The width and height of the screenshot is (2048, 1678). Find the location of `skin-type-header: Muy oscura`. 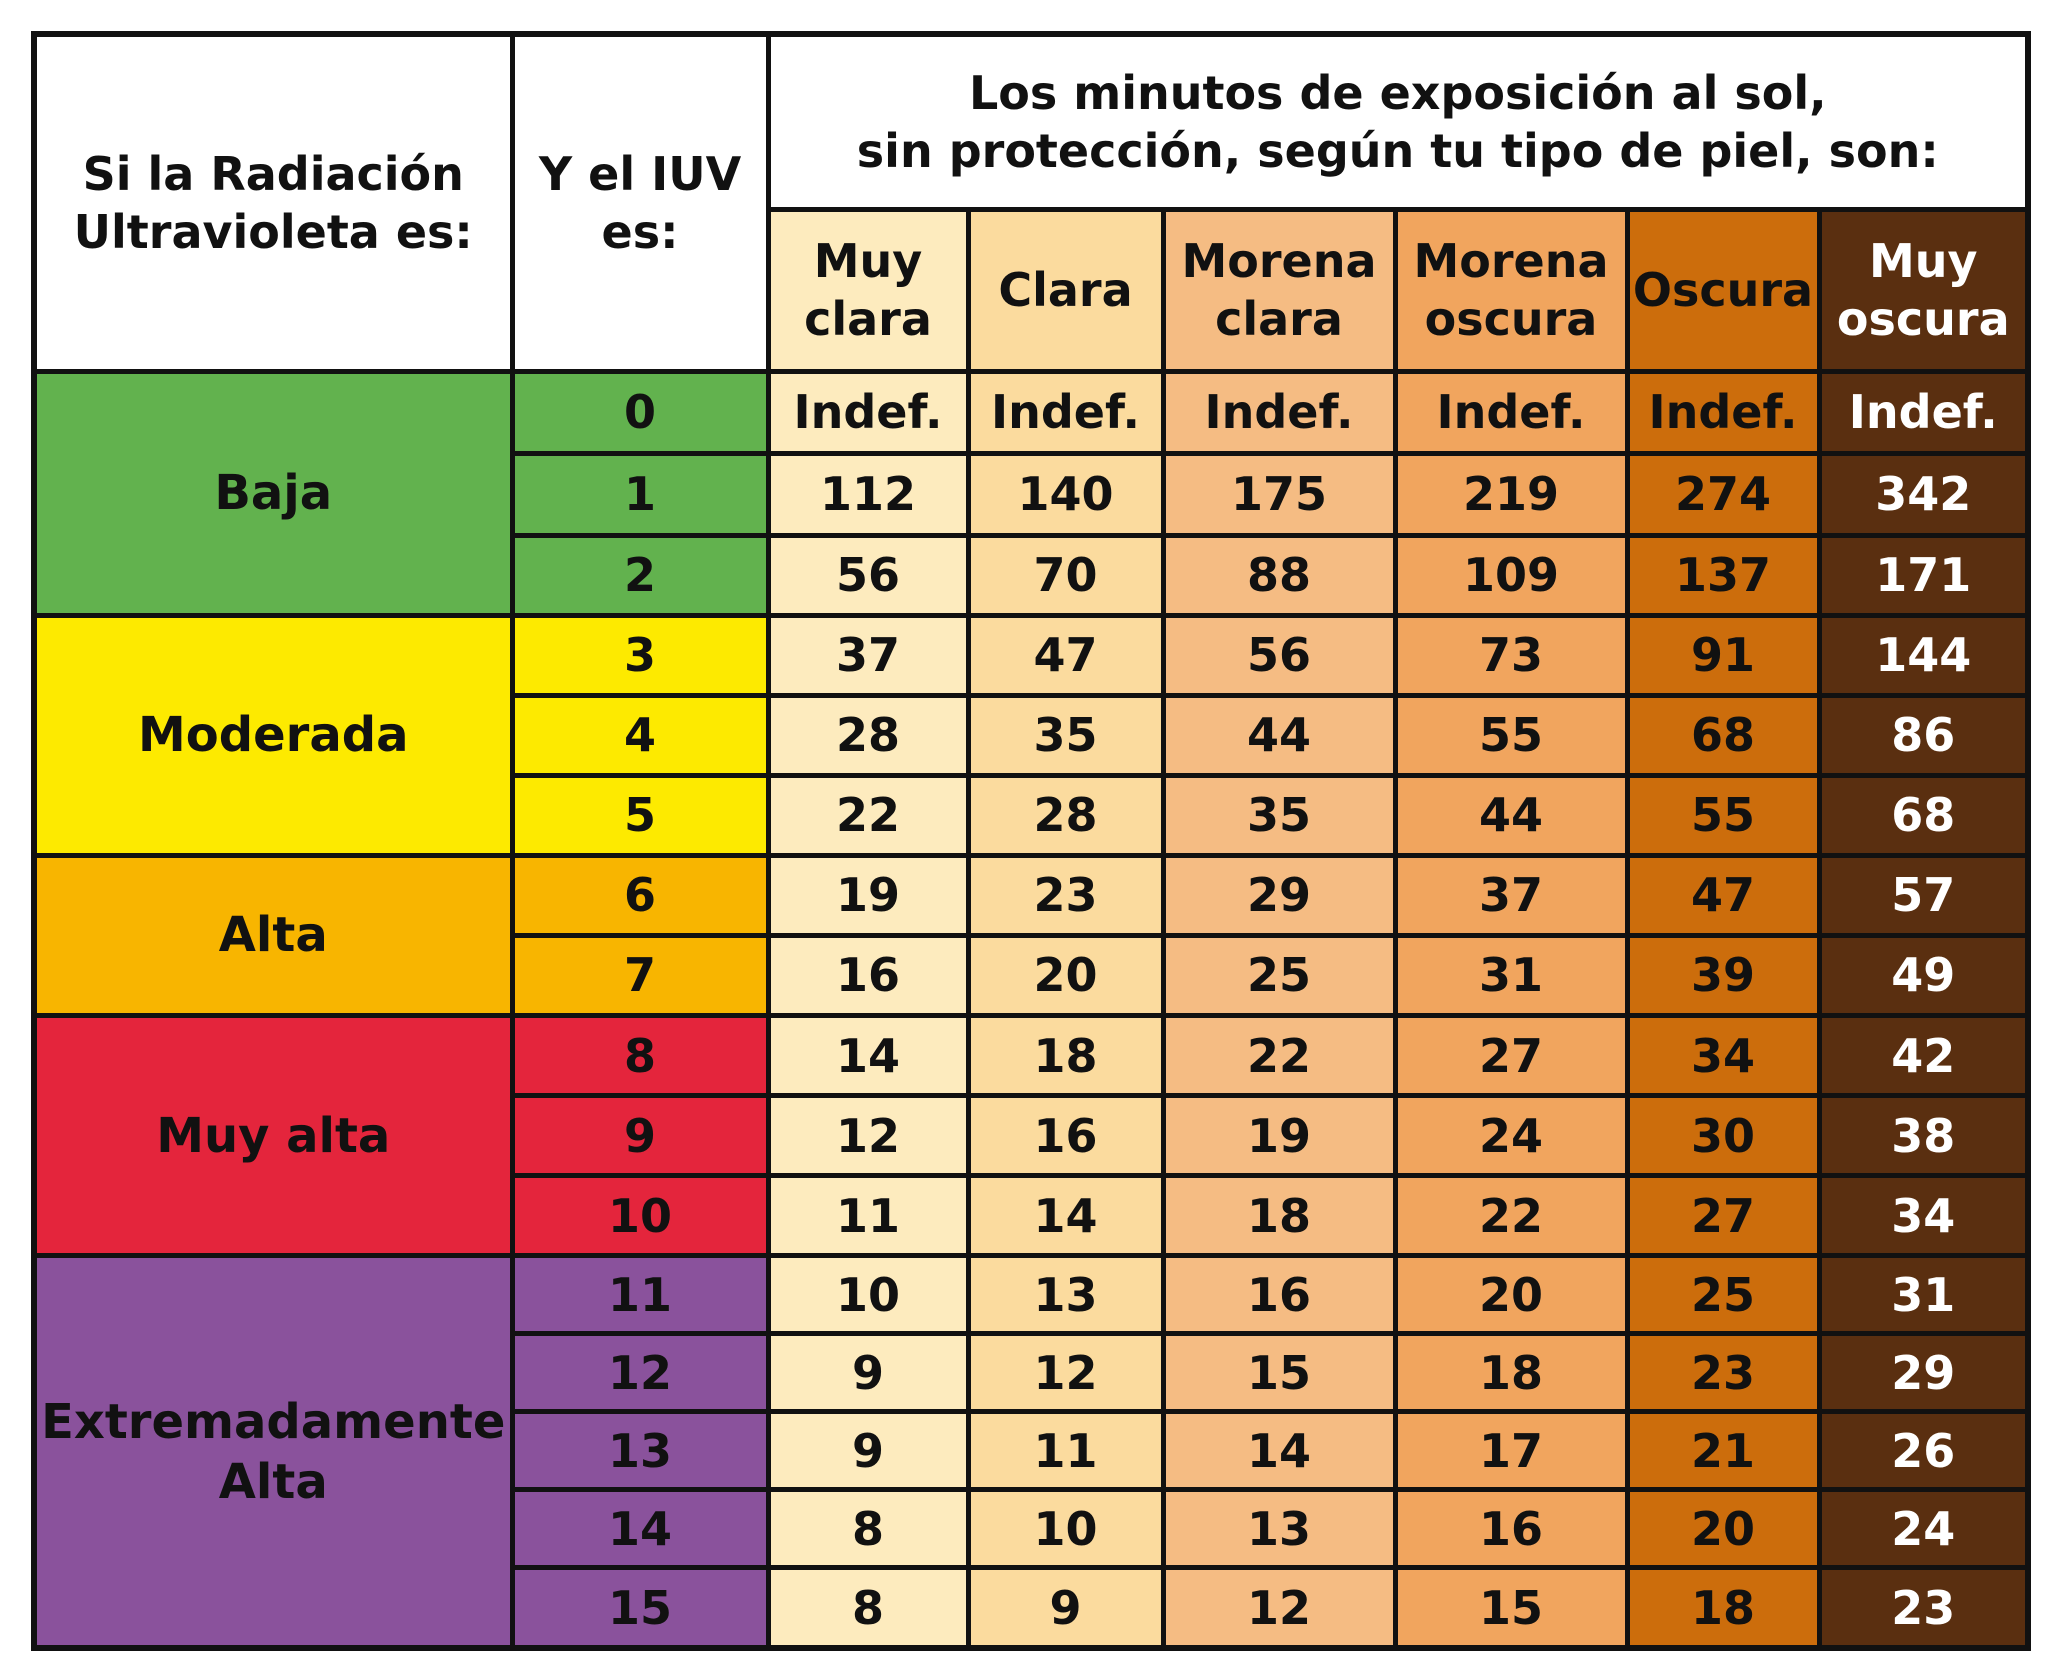

skin-type-header: Muy oscura is located at coordinates (1923, 290).